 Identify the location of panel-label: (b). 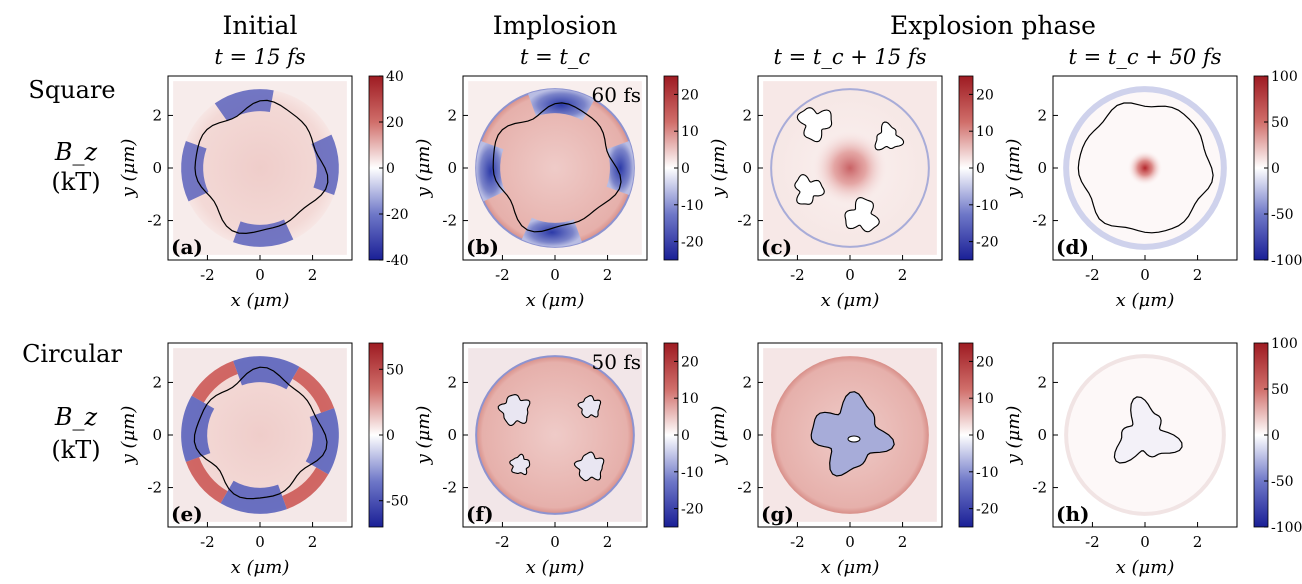
(482, 247).